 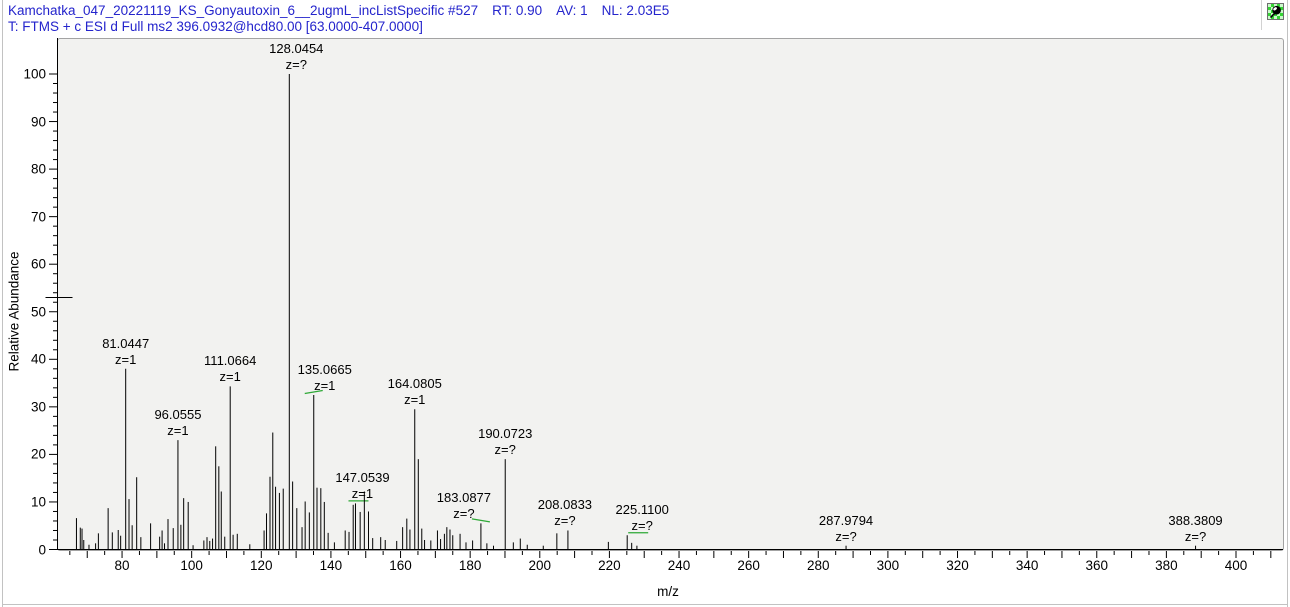 I want to click on peak-label: 190.0723 z=?, so click(x=505, y=442).